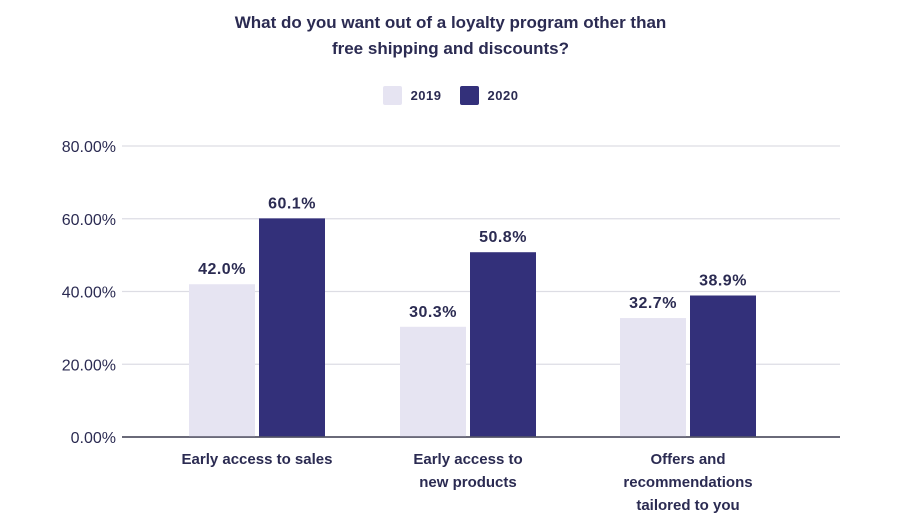 The height and width of the screenshot is (524, 901). I want to click on data-label-2020-2: 50.8%, so click(503, 237).